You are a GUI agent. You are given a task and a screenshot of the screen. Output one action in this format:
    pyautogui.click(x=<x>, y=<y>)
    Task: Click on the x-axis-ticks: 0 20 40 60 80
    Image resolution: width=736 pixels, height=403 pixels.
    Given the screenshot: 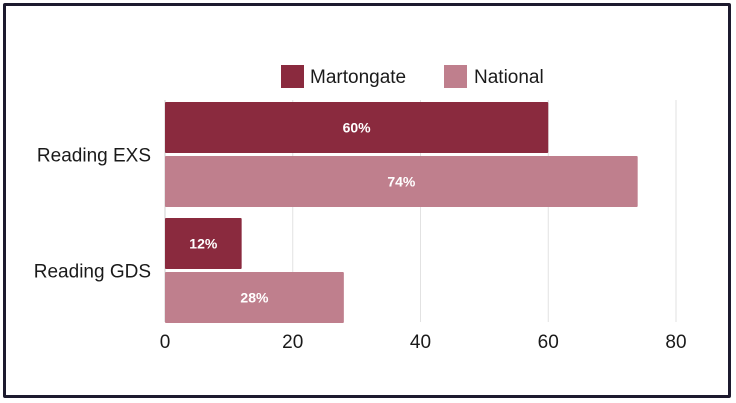 What is the action you would take?
    pyautogui.click(x=423, y=342)
    